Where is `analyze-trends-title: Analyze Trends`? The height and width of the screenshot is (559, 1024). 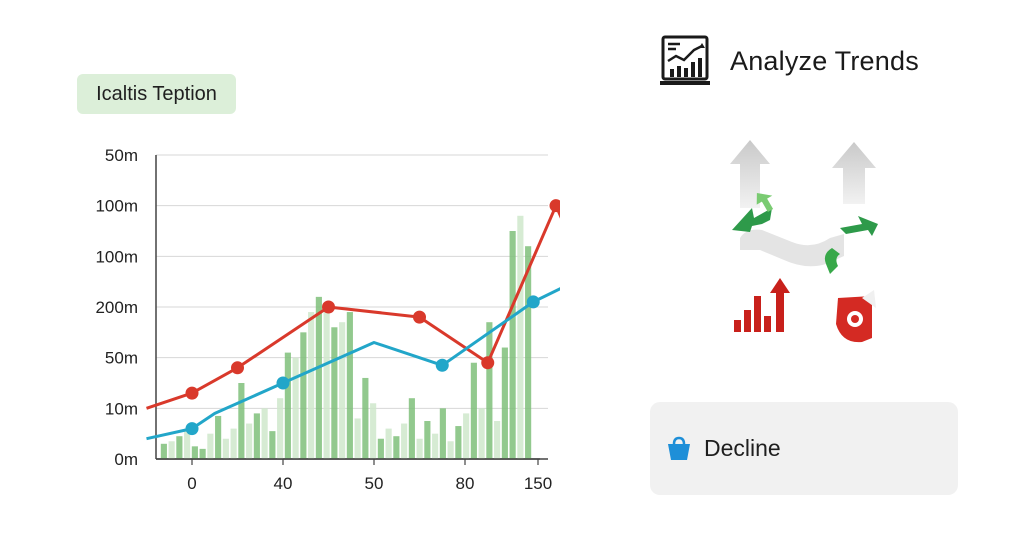 analyze-trends-title: Analyze Trends is located at coordinates (824, 60).